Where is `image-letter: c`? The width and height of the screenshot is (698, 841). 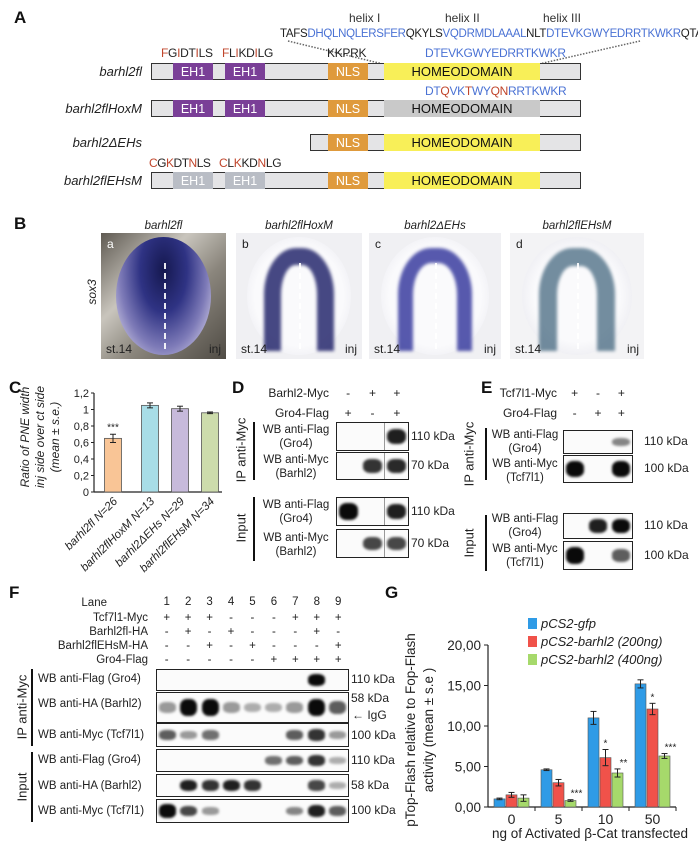 image-letter: c is located at coordinates (378, 244).